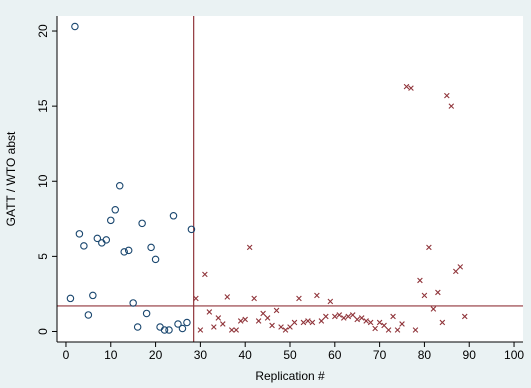 This screenshot has height=388, width=531. Describe the element at coordinates (11, 178) in the screenshot. I see `y-axis-title: GATT / WTO abst` at that location.